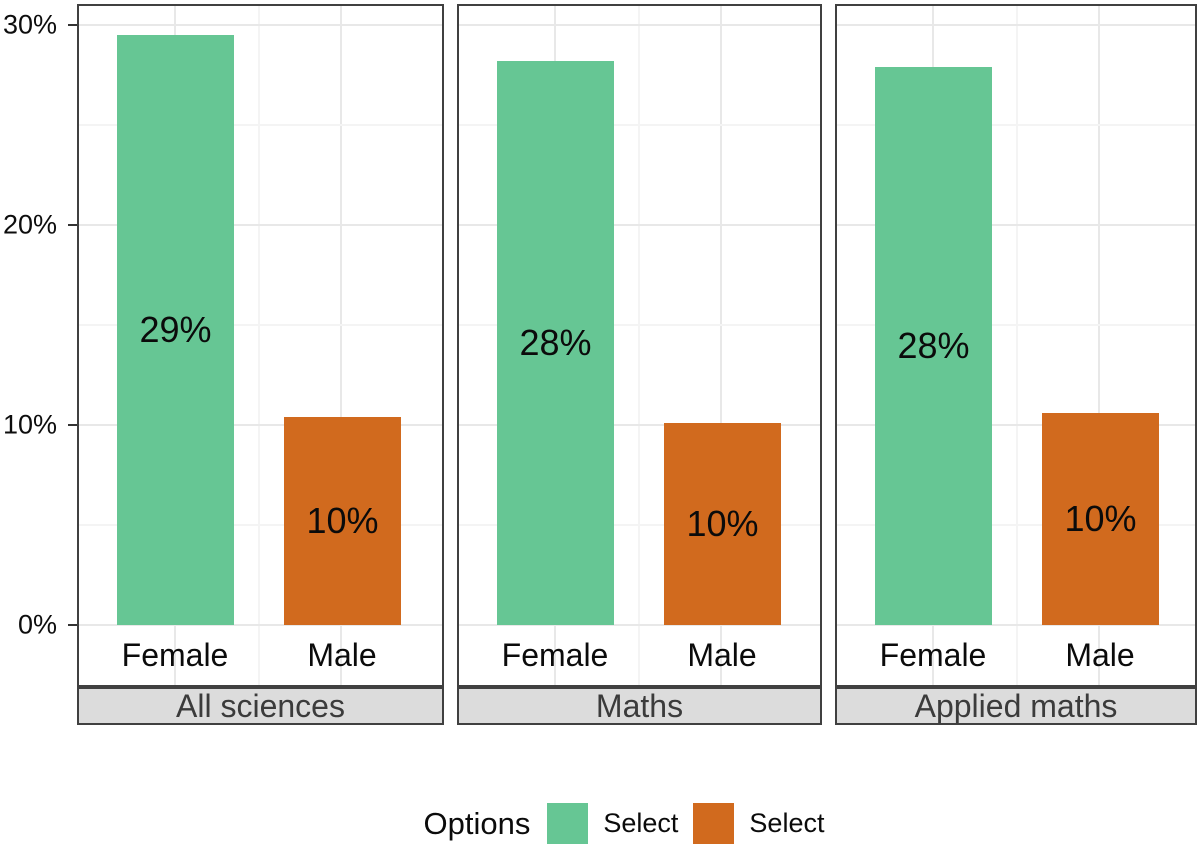 The height and width of the screenshot is (846, 1200). I want to click on bar-female: 29%, so click(175, 330).